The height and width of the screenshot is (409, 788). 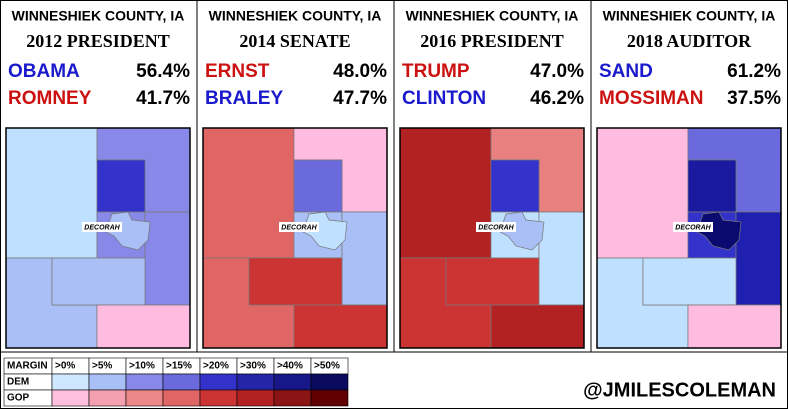 What do you see at coordinates (18, 382) in the screenshot?
I see `legend-row-label: DEM` at bounding box center [18, 382].